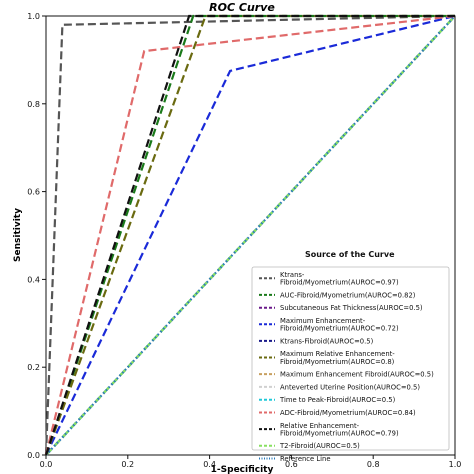 The height and width of the screenshot is (474, 474). What do you see at coordinates (33, 367) in the screenshot?
I see `y-tick-label: 0.2` at bounding box center [33, 367].